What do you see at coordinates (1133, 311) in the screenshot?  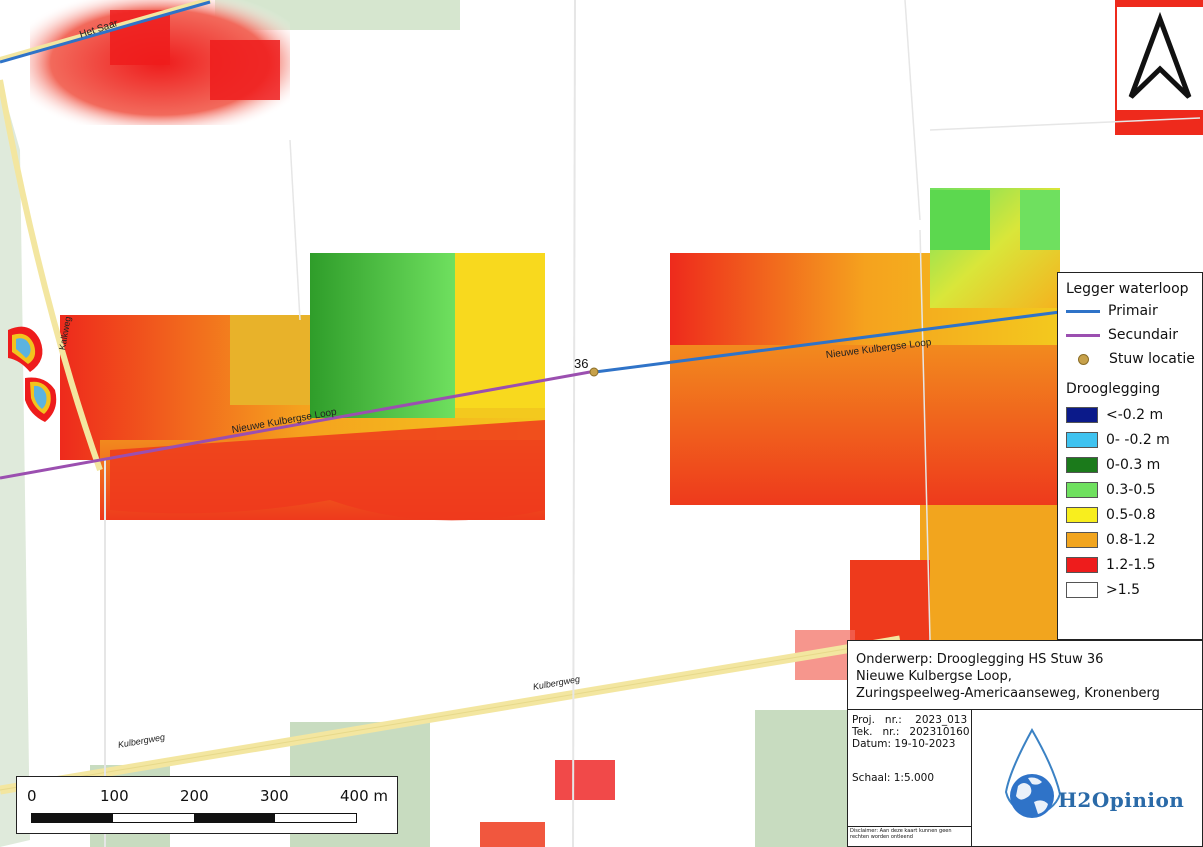 I see `legend-item-label: Primair` at bounding box center [1133, 311].